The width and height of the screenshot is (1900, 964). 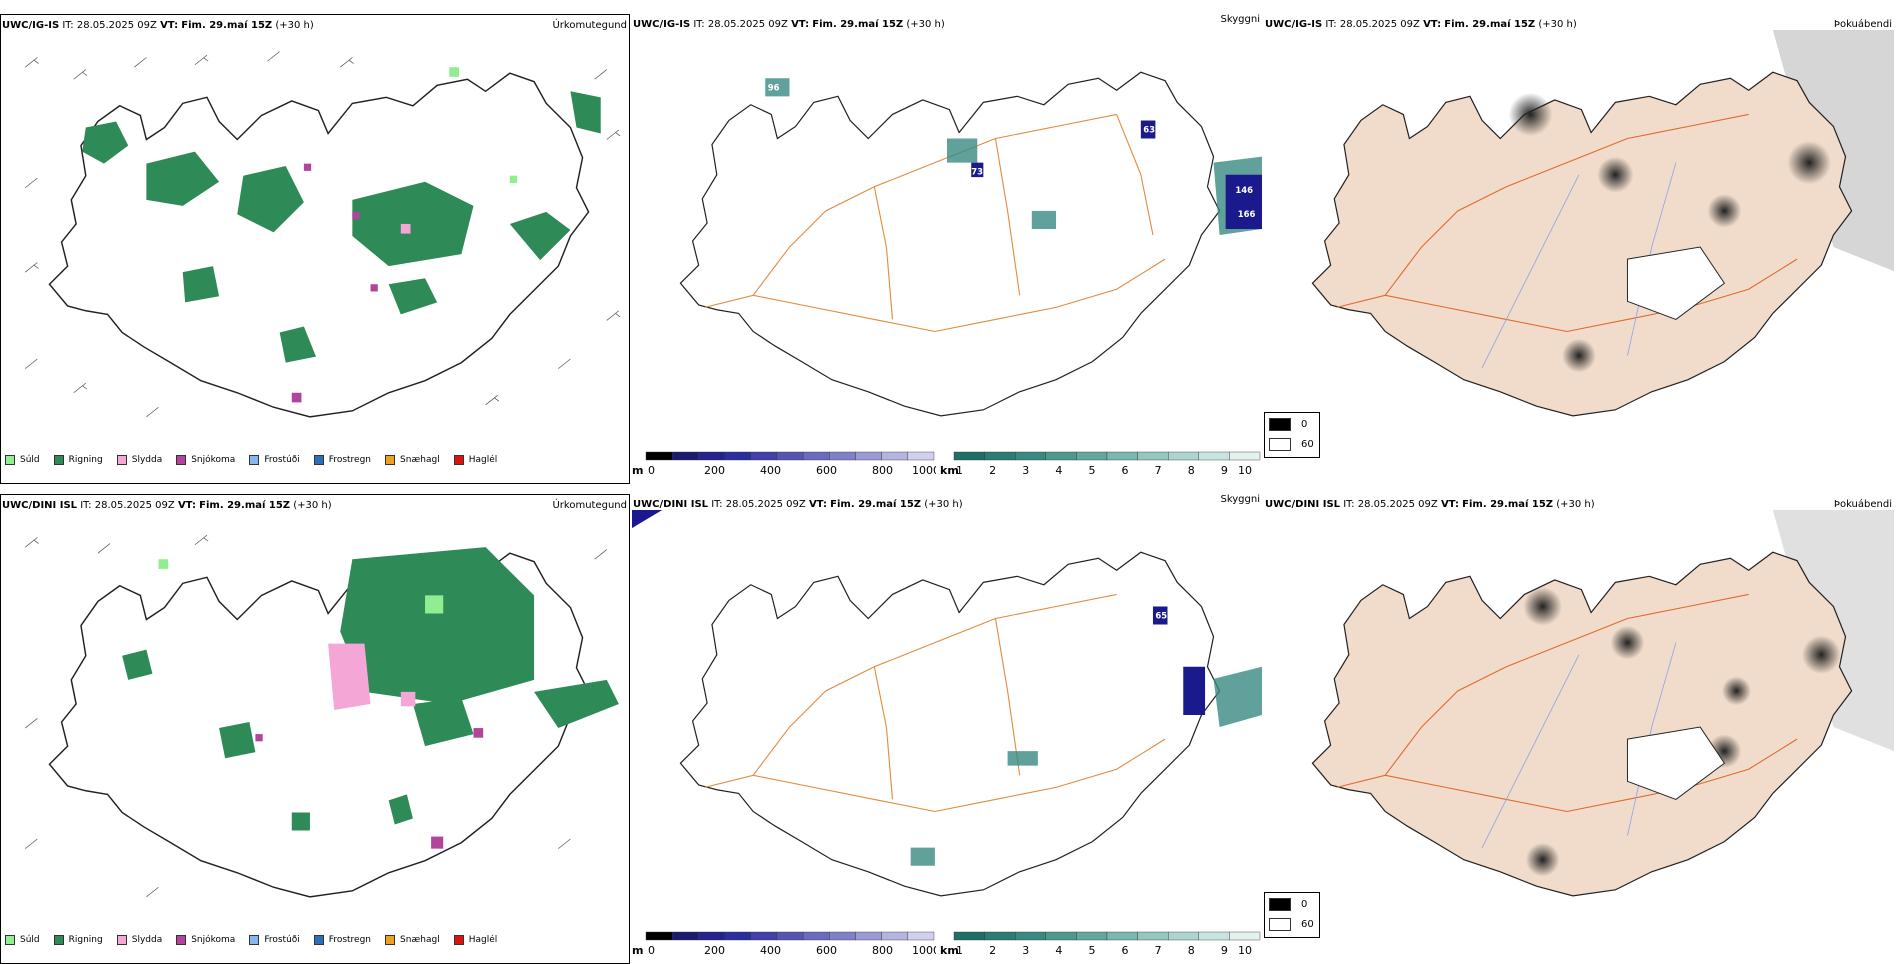 I want to click on cloud-label: 65, so click(x=1161, y=616).